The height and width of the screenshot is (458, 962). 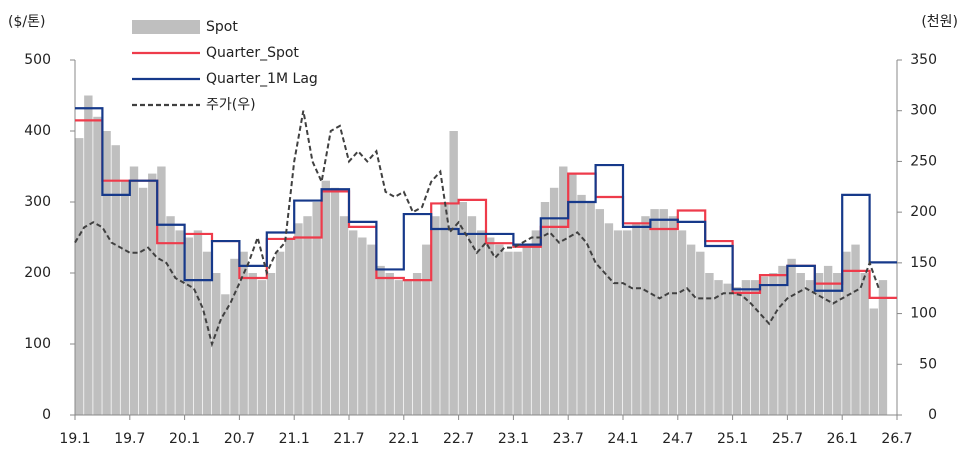 What do you see at coordinates (622, 439) in the screenshot?
I see `x-tick-label: 24.1` at bounding box center [622, 439].